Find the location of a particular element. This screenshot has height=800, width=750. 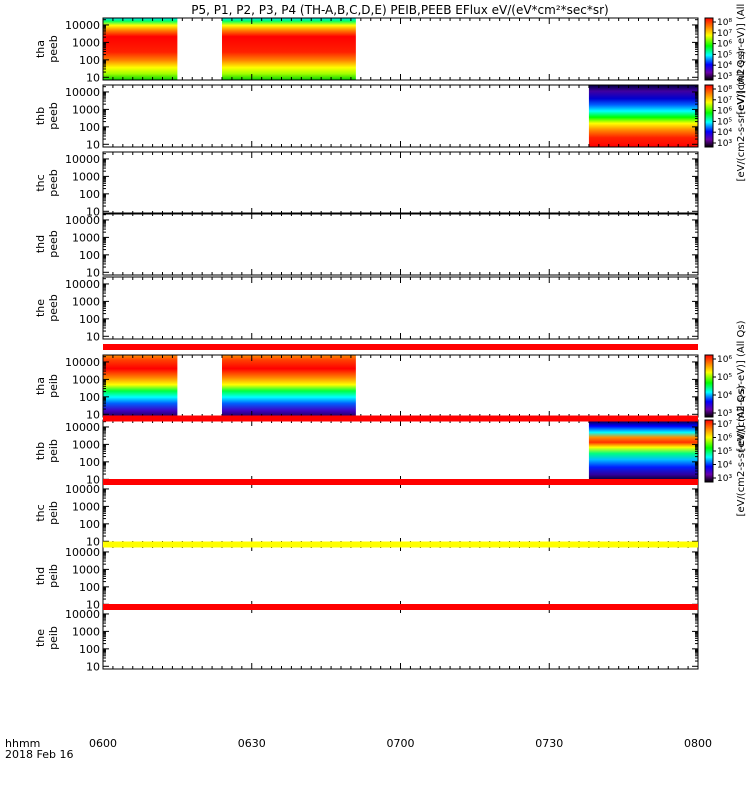

panel-thb-peib: 10 100 1000 10000 thb peib is located at coordinates (366, 452).